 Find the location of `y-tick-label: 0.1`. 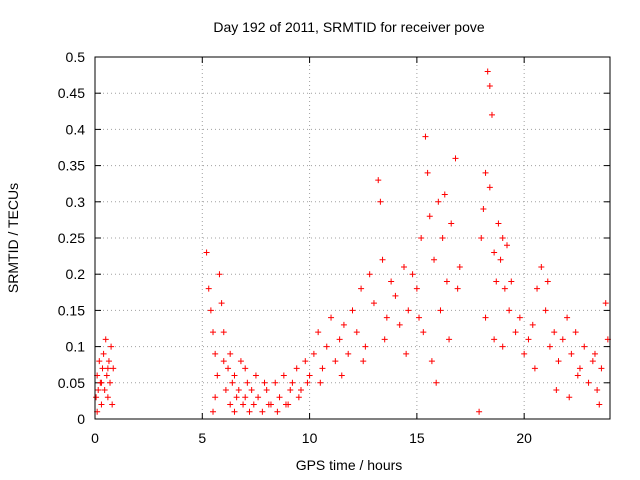

y-tick-label: 0.1 is located at coordinates (76, 347).